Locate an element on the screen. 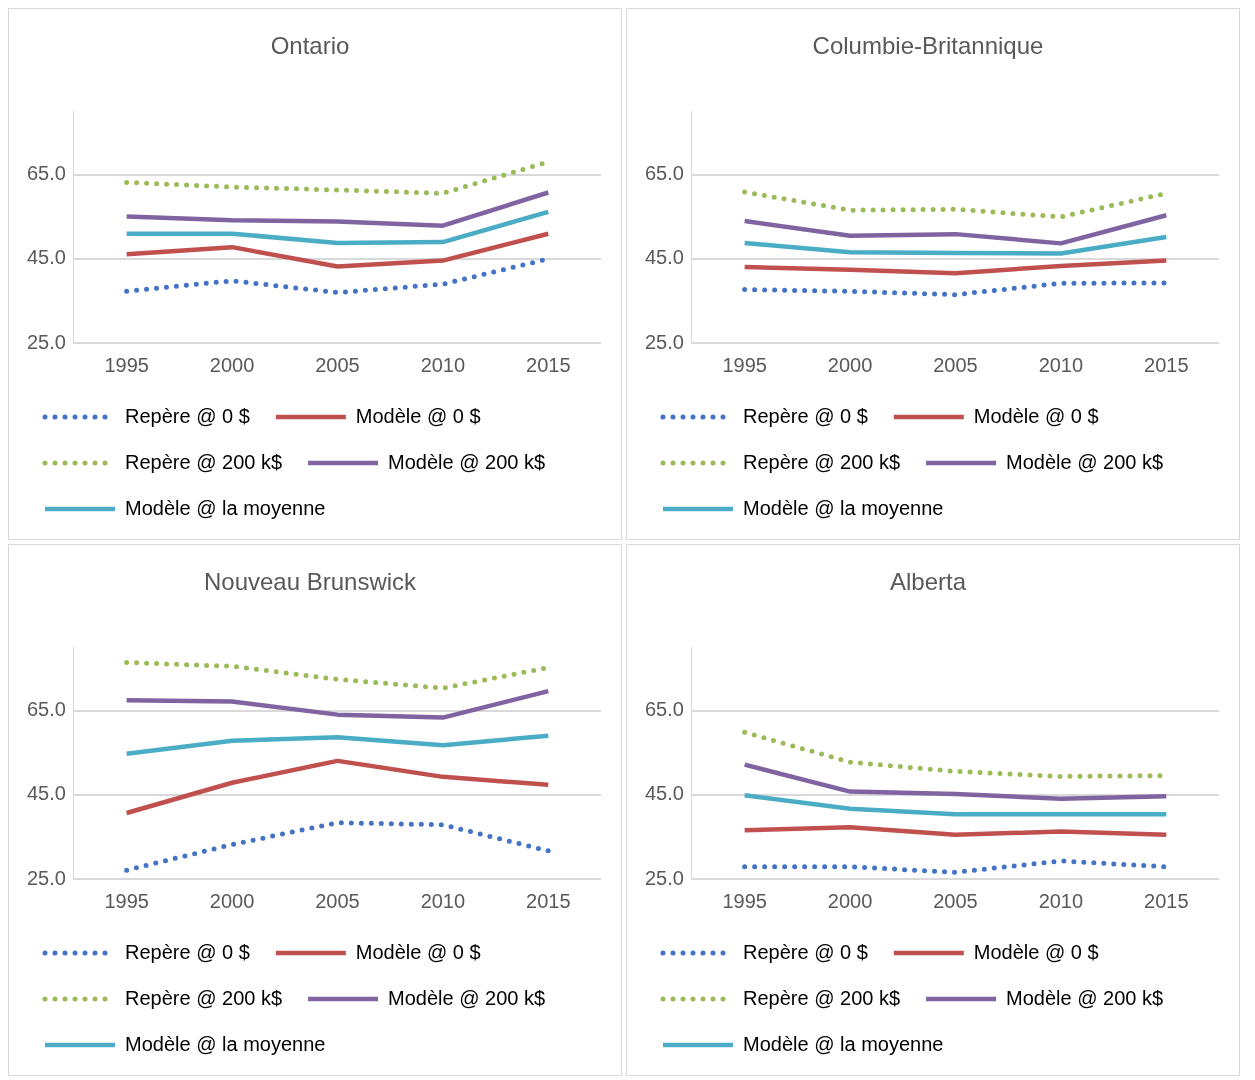 This screenshot has width=1255, height=1080. chart-title: Columbie-Britannique is located at coordinates (928, 46).